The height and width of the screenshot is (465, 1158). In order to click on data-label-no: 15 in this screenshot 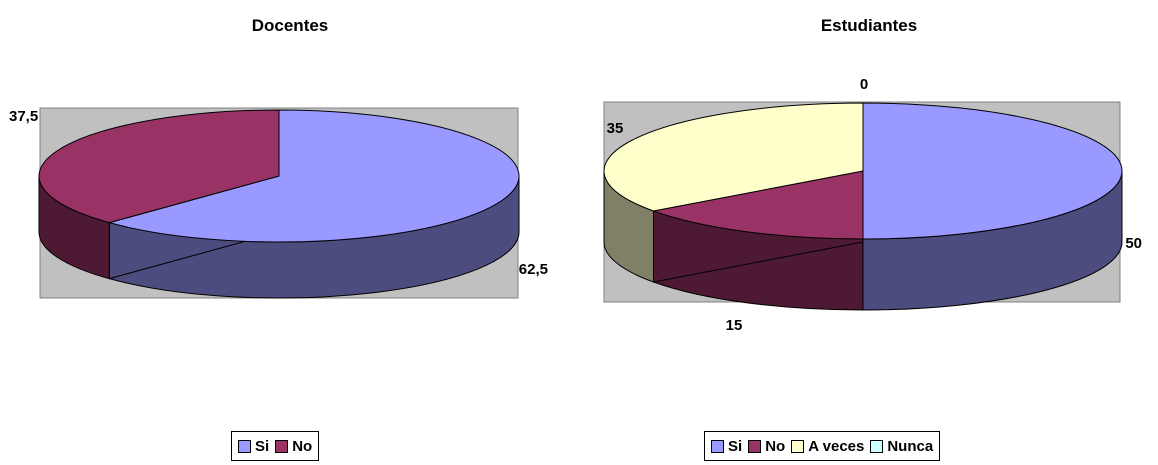, I will do `click(734, 325)`.